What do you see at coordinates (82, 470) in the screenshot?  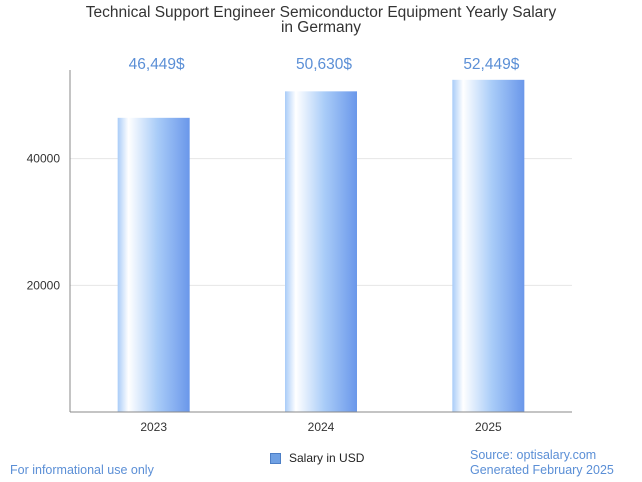 I see `footer-disclaimer: For informational use only` at bounding box center [82, 470].